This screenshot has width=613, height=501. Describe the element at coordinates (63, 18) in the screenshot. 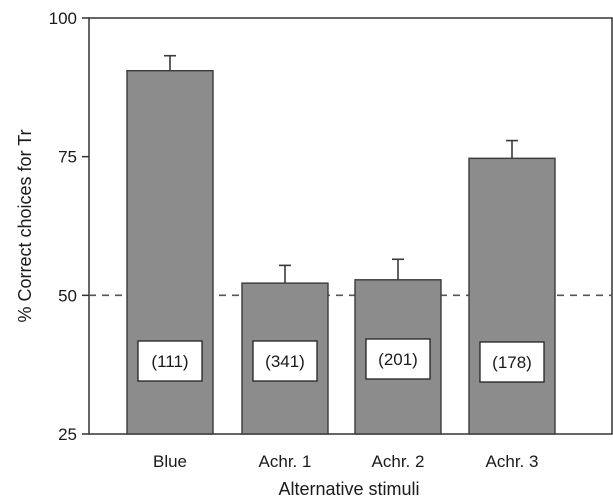

I see `y-tick-label-100: 100` at that location.